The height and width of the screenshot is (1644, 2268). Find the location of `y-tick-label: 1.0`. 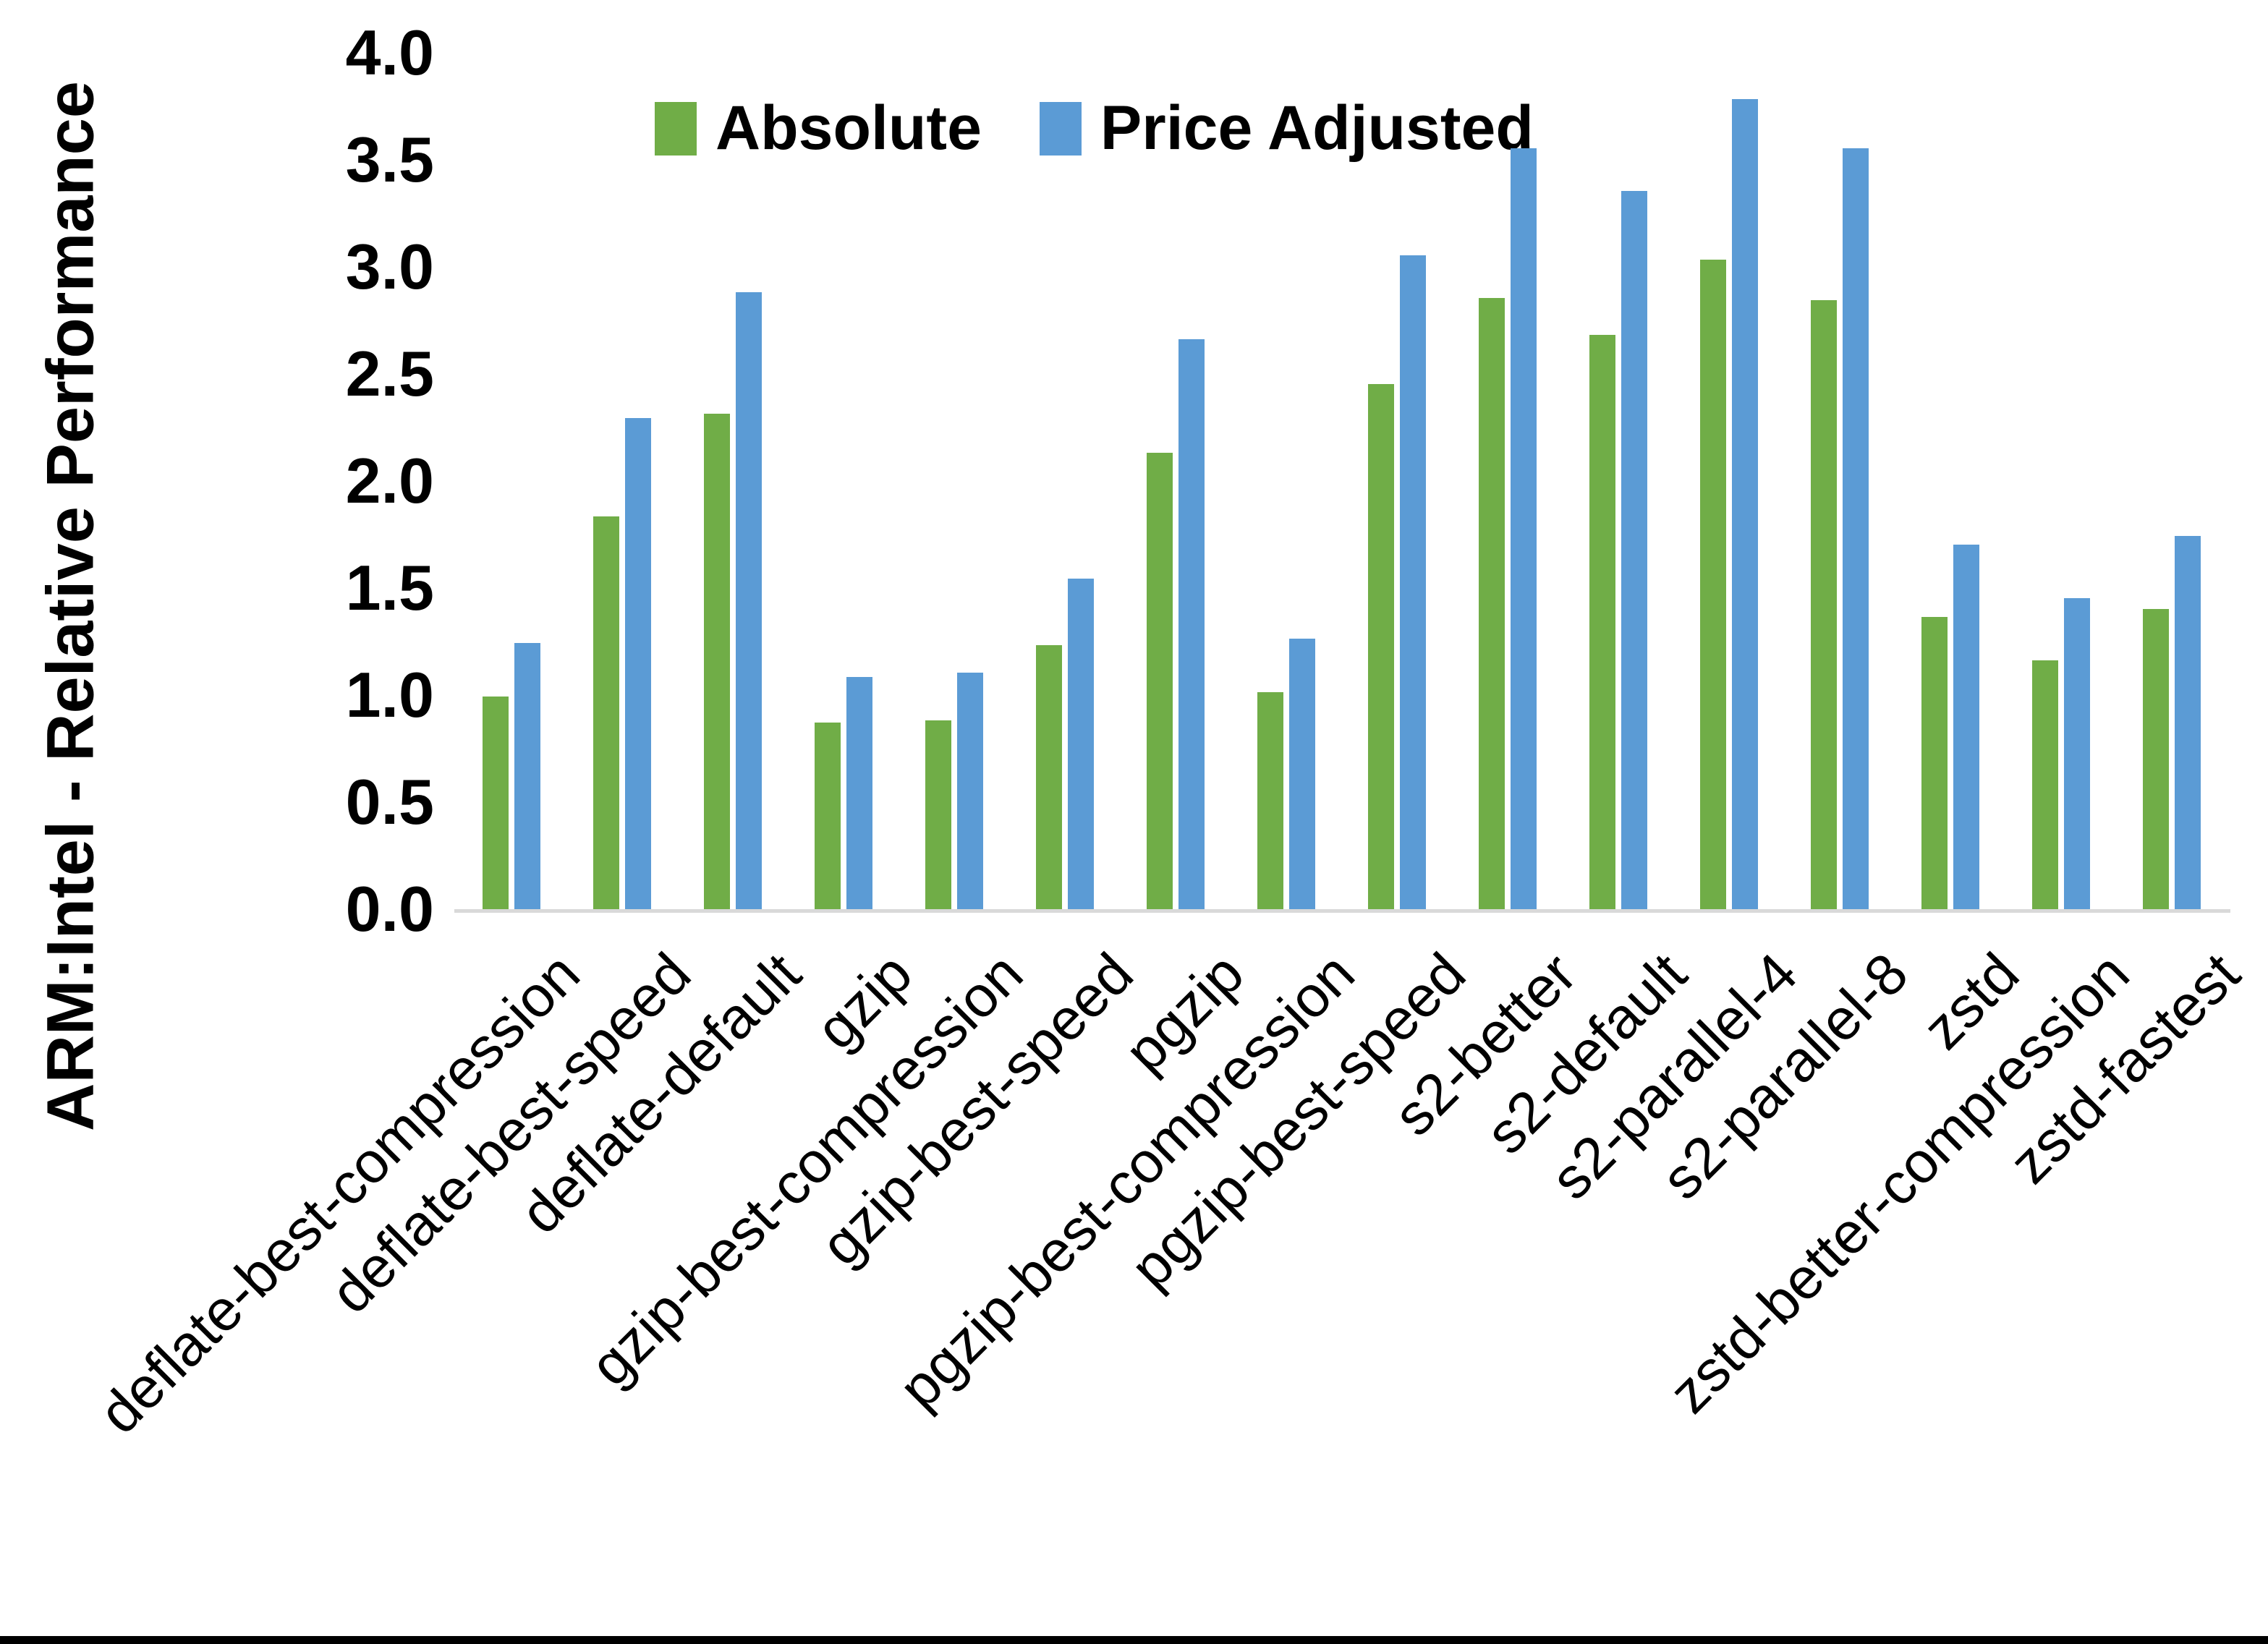

y-tick-label: 1.0 is located at coordinates (389, 694).